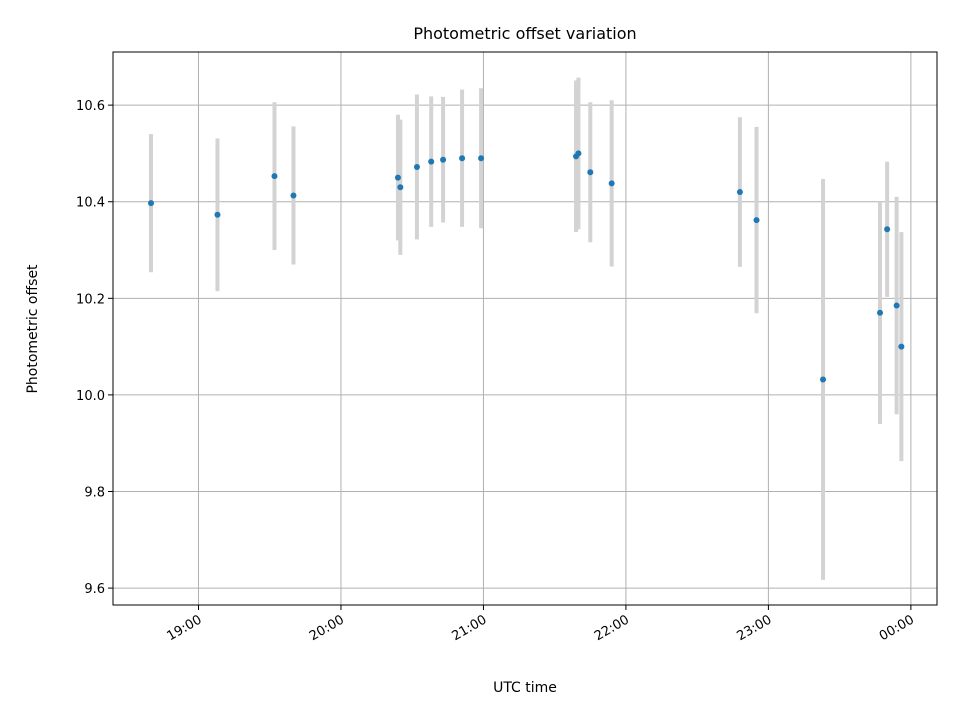 The width and height of the screenshot is (960, 720). Describe the element at coordinates (90, 299) in the screenshot. I see `y-tick-label: 10.2` at that location.